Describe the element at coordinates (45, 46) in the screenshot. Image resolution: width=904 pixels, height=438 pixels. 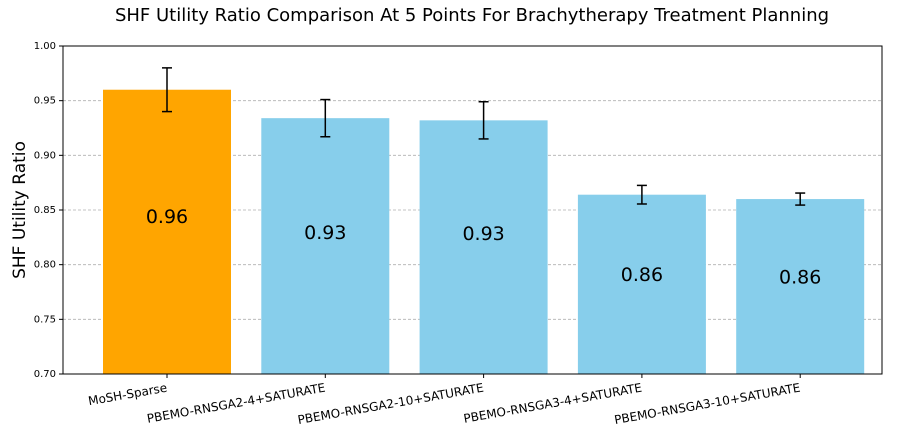
I see `y-tick-label: 1.00` at that location.